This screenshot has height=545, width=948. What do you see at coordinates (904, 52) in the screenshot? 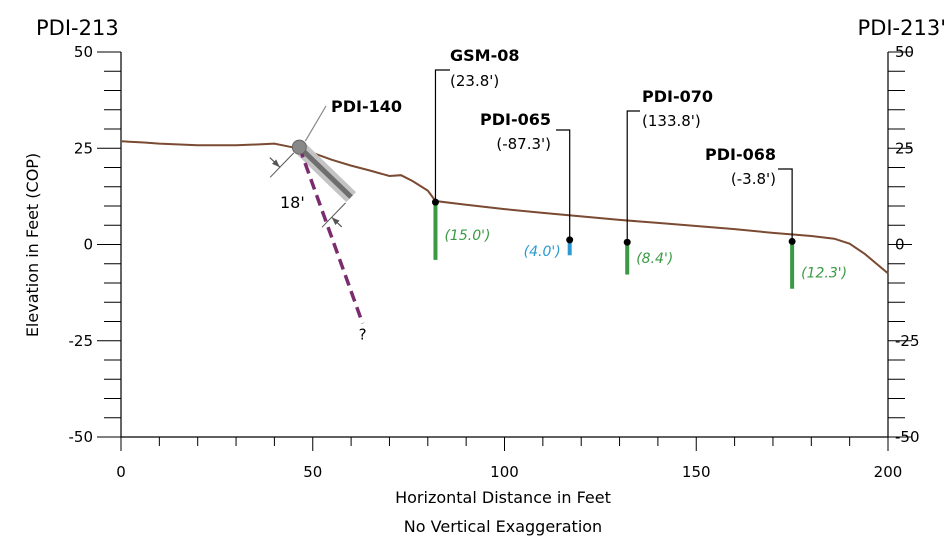
I see `y-tick-label-right: 50` at bounding box center [904, 52].